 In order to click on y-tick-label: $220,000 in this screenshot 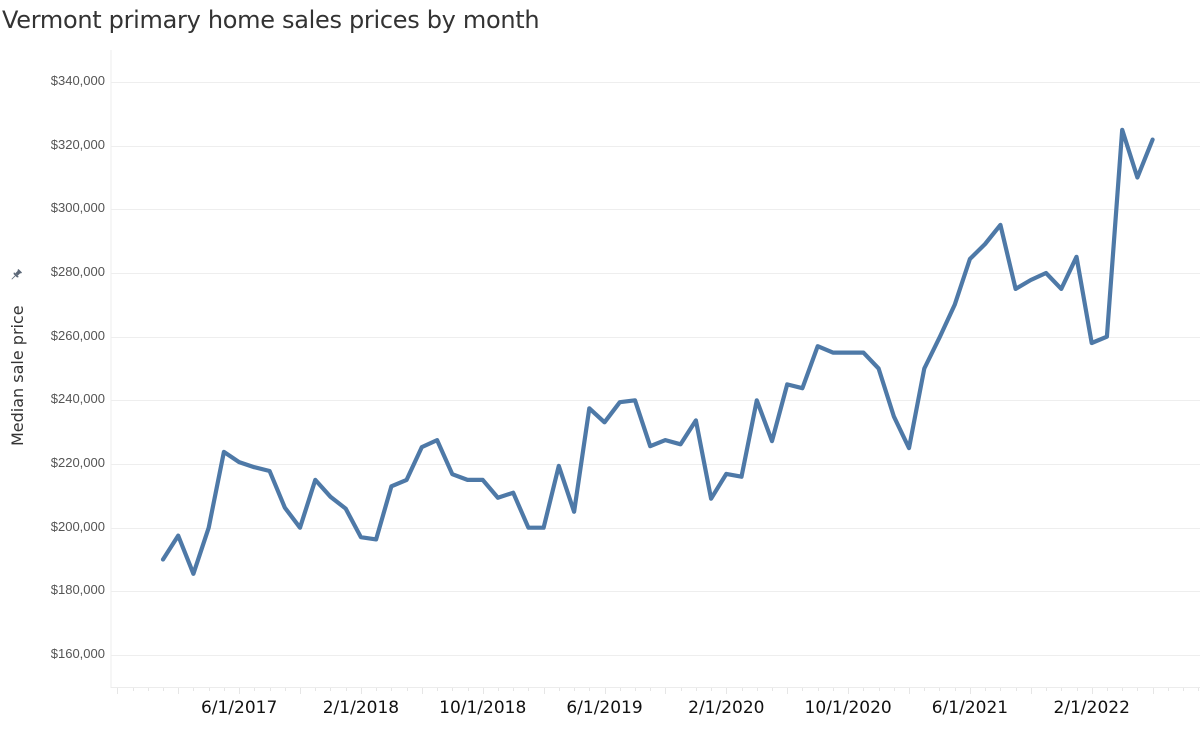, I will do `click(77, 462)`.